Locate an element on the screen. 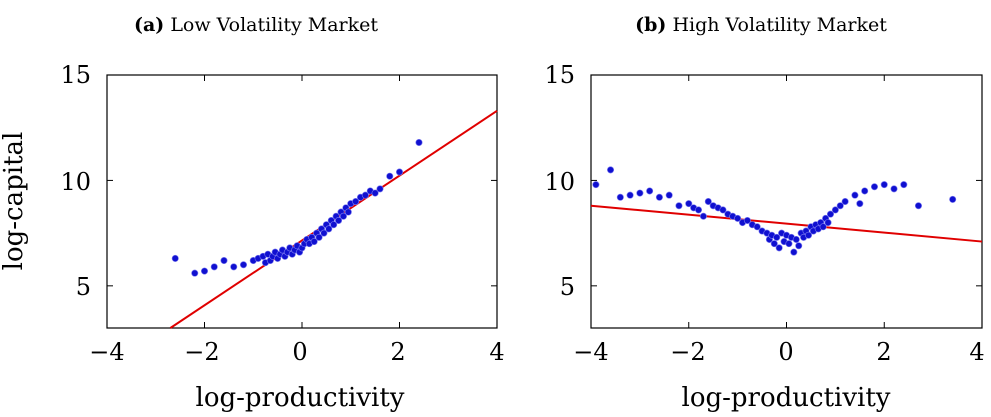  panel-b-xtick-4: 4 is located at coordinates (976, 352).